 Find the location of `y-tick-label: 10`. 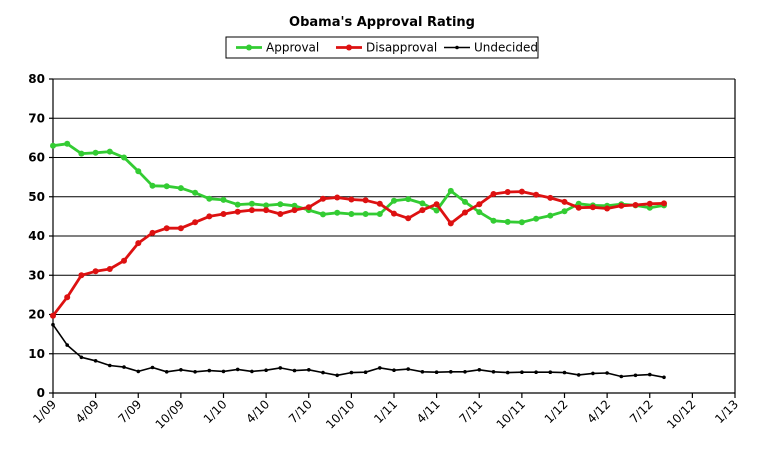

y-tick-label: 10 is located at coordinates (36, 354).